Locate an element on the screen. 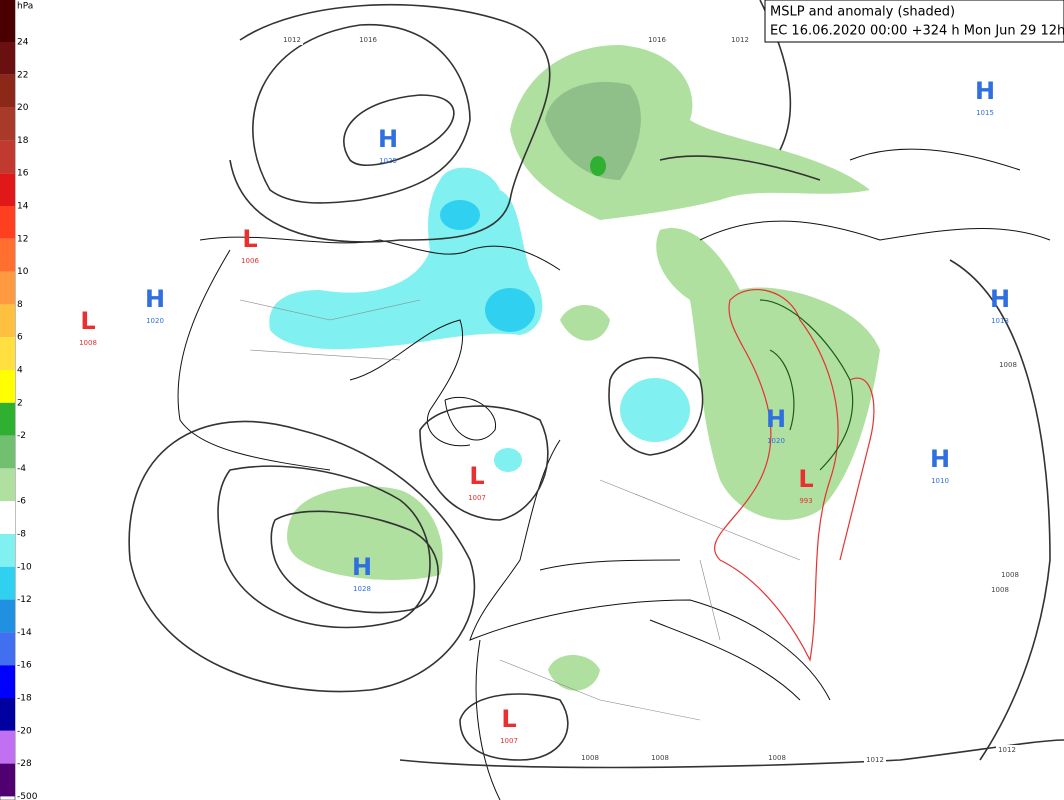  colorbar-label: 8 is located at coordinates (20, 305).